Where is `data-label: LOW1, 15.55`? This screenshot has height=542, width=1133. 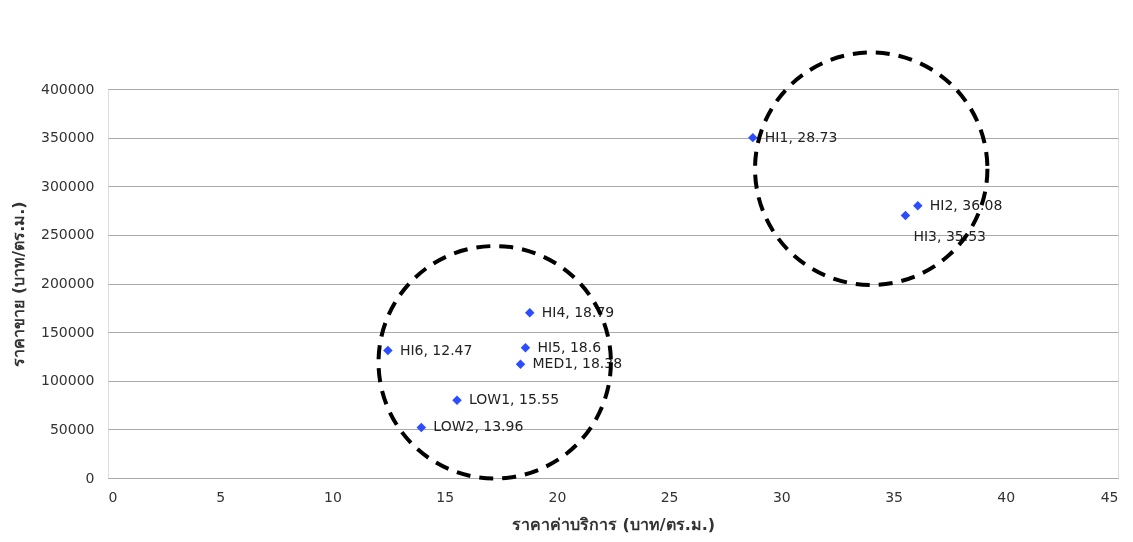
data-label: LOW1, 15.55 is located at coordinates (514, 399).